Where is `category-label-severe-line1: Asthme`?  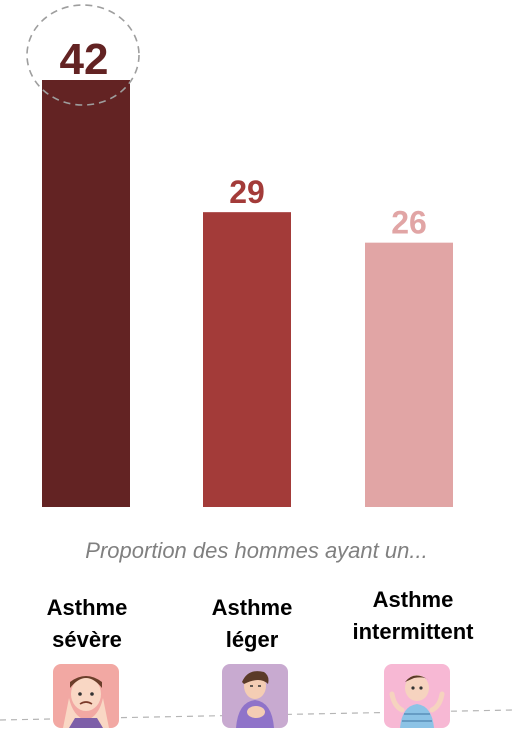 category-label-severe-line1: Asthme is located at coordinates (87, 607).